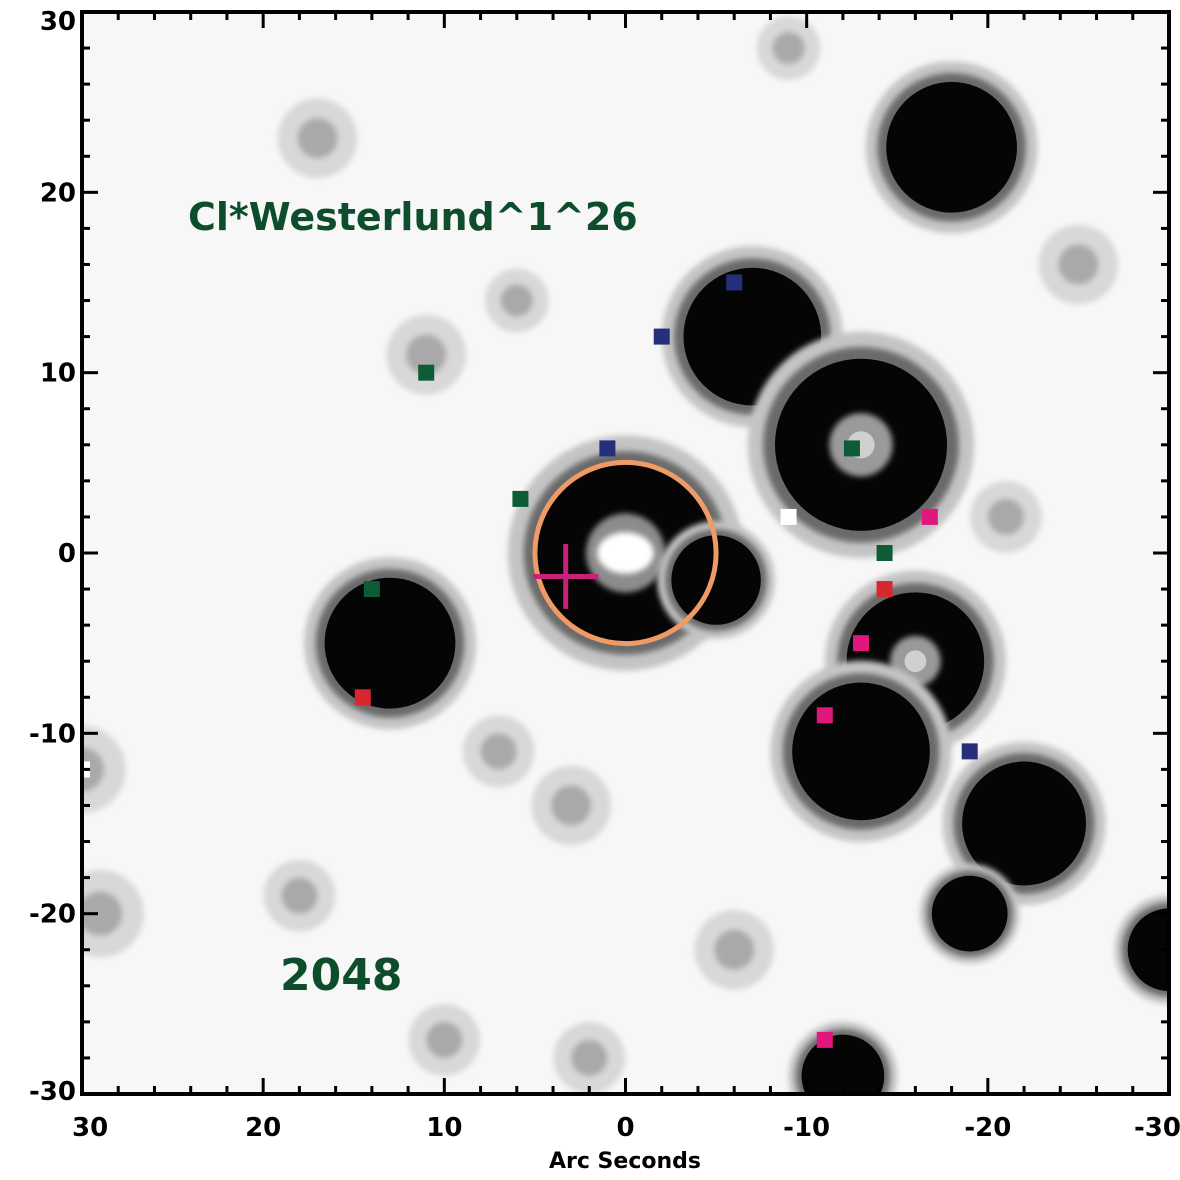 The width and height of the screenshot is (1180, 1180). Describe the element at coordinates (90, 1128) in the screenshot. I see `x-tick-label: 30` at that location.